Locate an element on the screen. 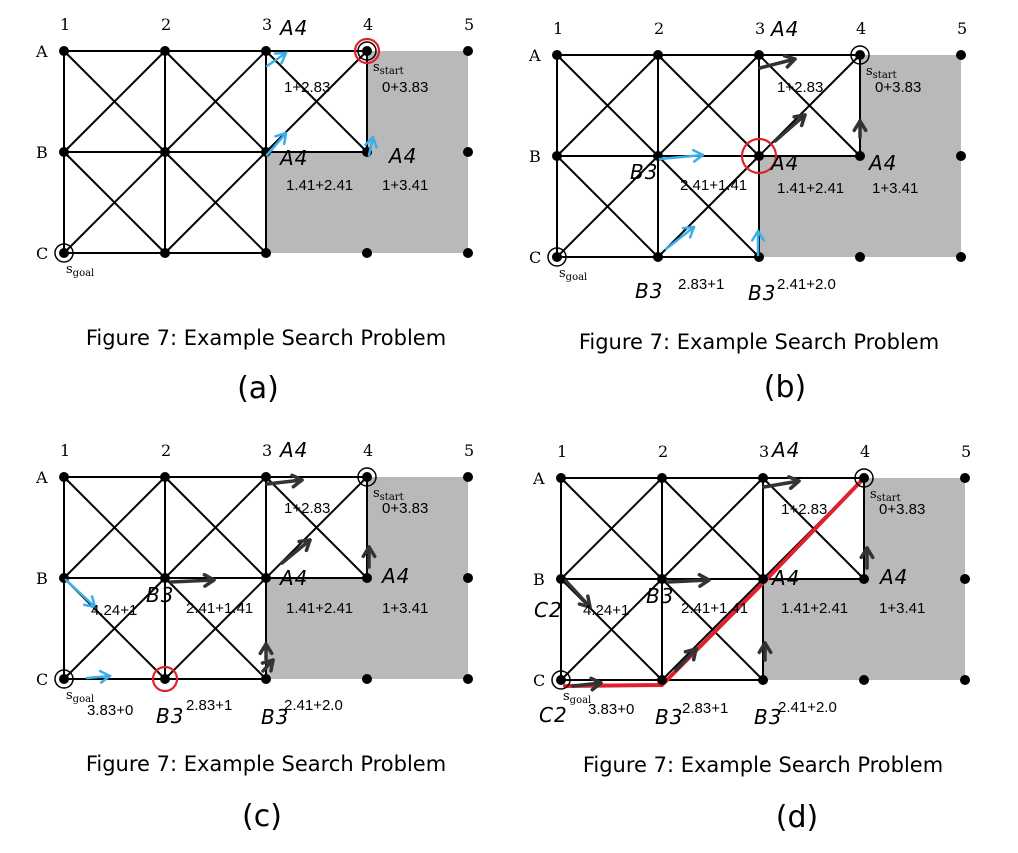 The image size is (1018, 853). cost-label: 1+3.41 is located at coordinates (902, 608).